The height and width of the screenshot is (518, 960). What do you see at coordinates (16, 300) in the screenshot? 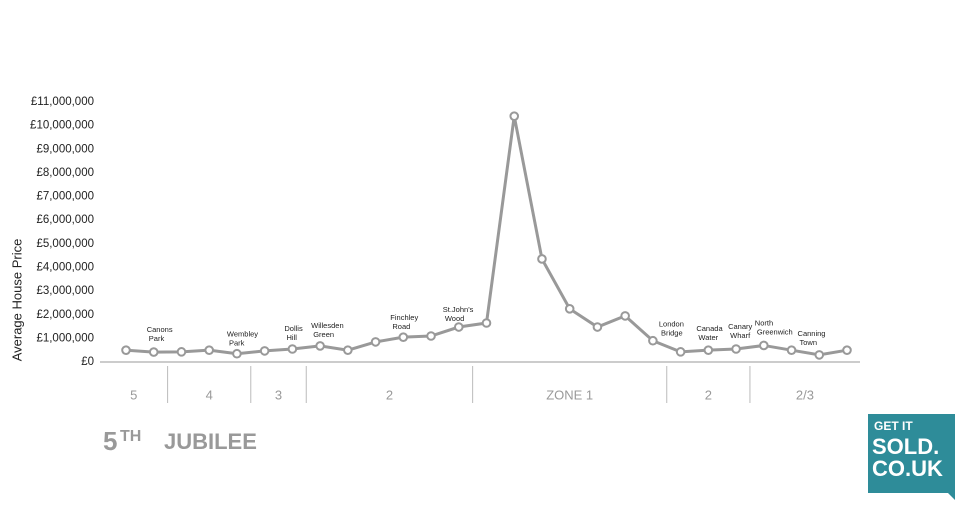
I see `y-axis-label: Average House Price` at bounding box center [16, 300].